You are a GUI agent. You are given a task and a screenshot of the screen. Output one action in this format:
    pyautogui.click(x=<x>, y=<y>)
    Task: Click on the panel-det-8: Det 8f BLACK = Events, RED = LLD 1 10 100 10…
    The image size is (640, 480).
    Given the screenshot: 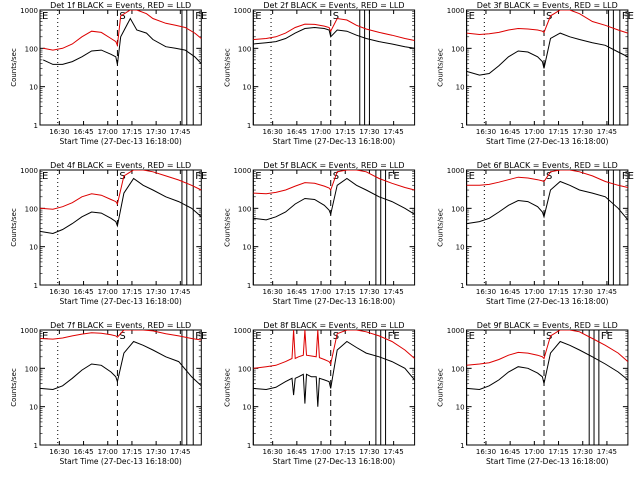 What is the action you would take?
    pyautogui.click(x=319, y=393)
    